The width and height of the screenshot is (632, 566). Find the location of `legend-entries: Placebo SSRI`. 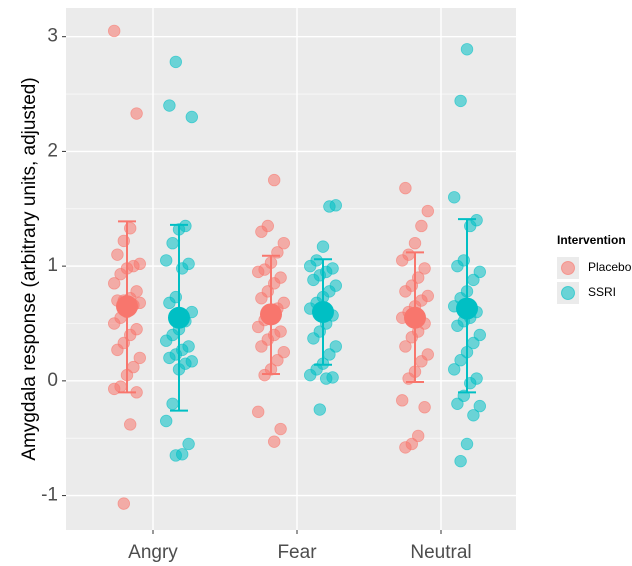

legend-entries: Placebo SSRI is located at coordinates (594, 280).